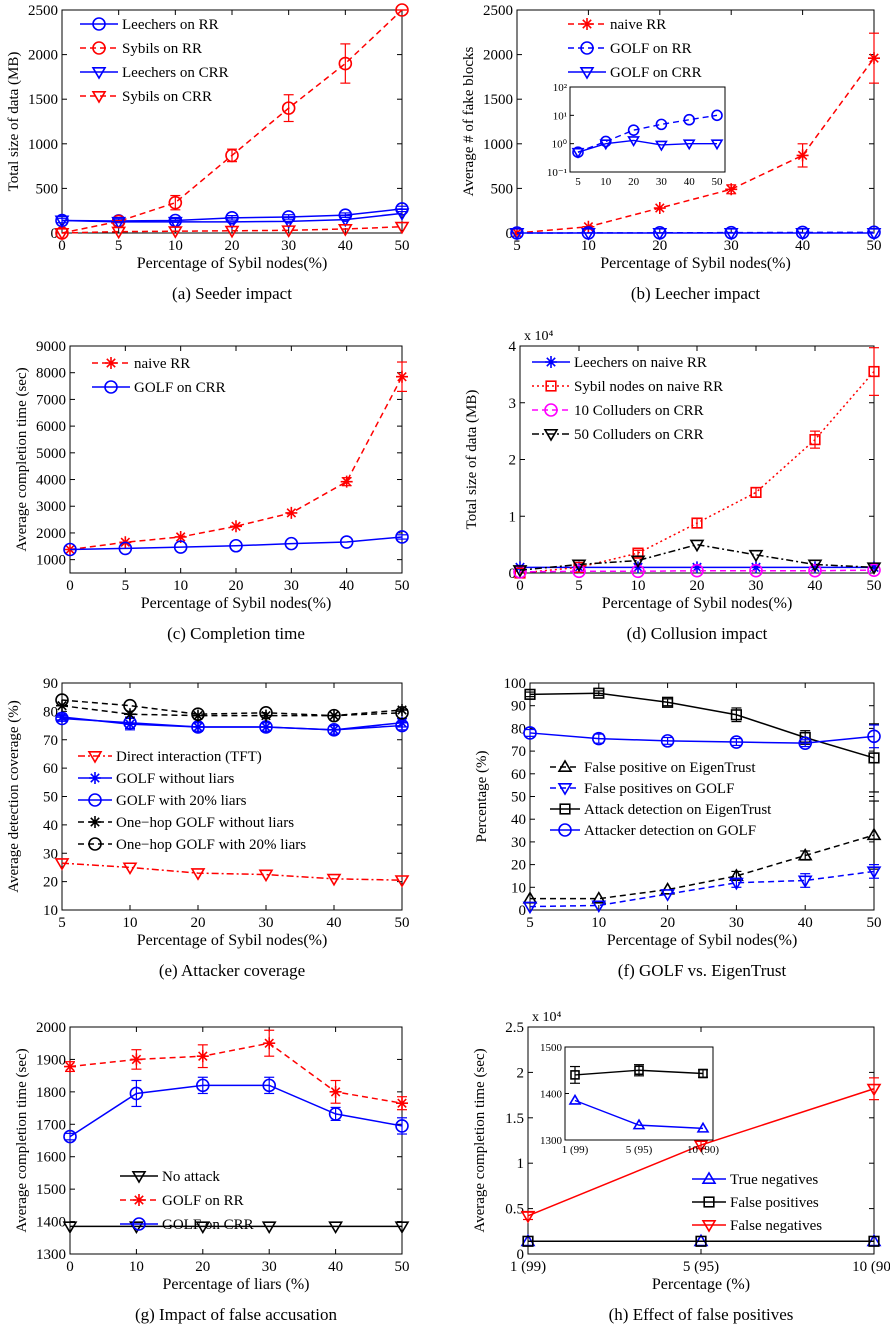 Image resolution: width=890 pixels, height=1327 pixels. What do you see at coordinates (513, 461) in the screenshot?
I see `y-tick-label: 2` at bounding box center [513, 461].